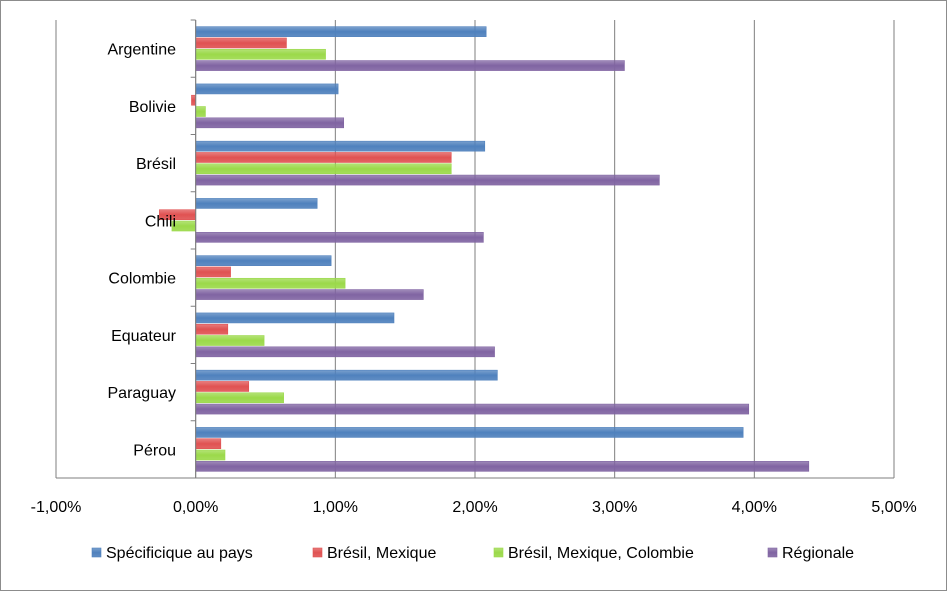 The height and width of the screenshot is (591, 947). Describe the element at coordinates (267, 89) in the screenshot. I see `bar-bolivie-specificique-au-pays` at that location.